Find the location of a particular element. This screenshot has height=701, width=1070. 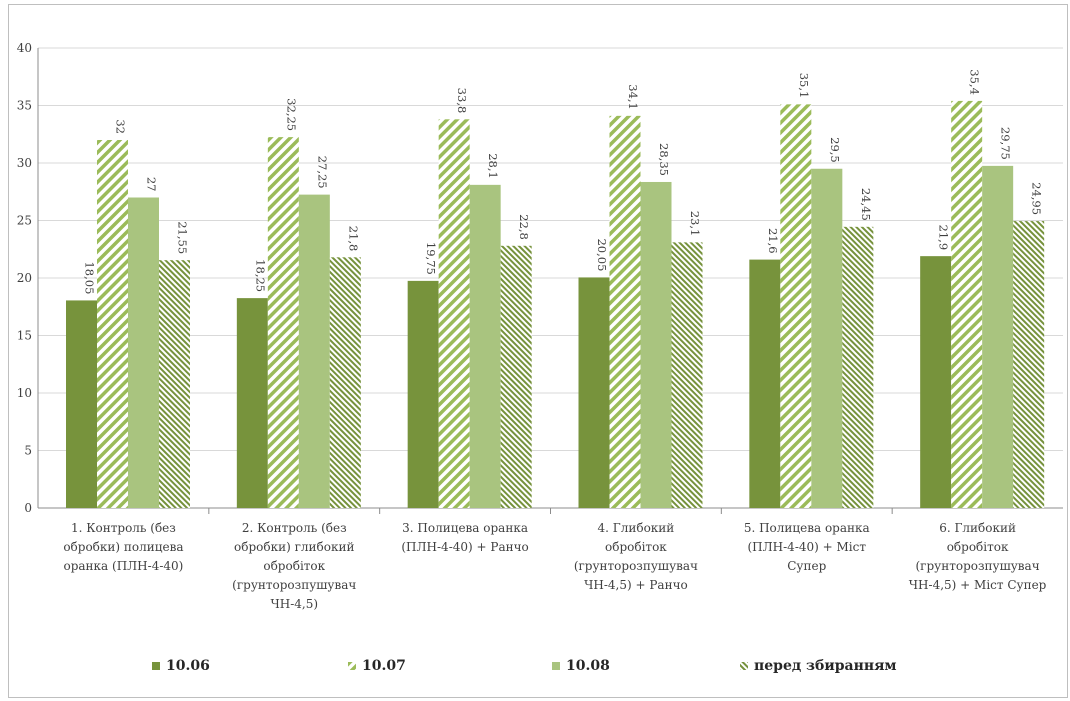

data-label: 29,5 is located at coordinates (835, 150).